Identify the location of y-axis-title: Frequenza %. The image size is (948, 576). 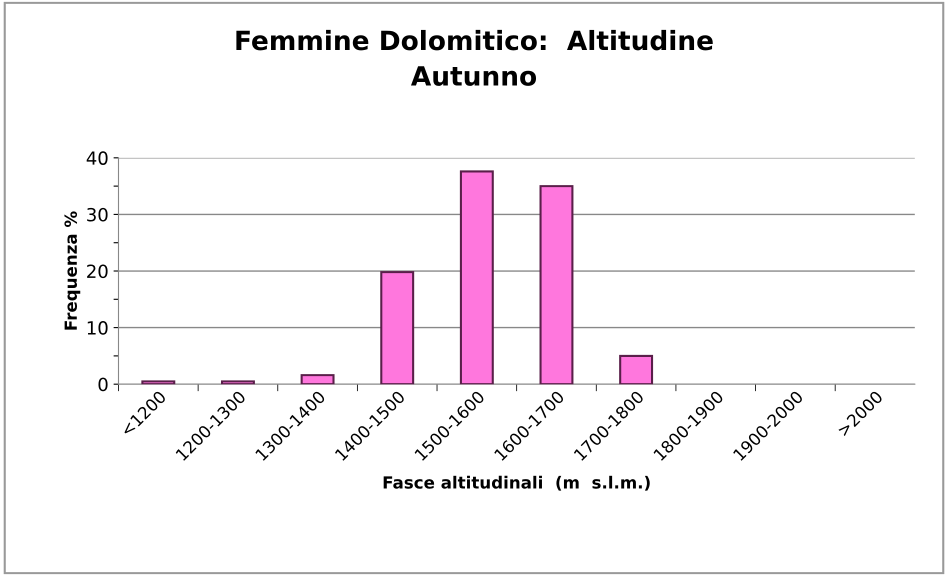
(72, 270).